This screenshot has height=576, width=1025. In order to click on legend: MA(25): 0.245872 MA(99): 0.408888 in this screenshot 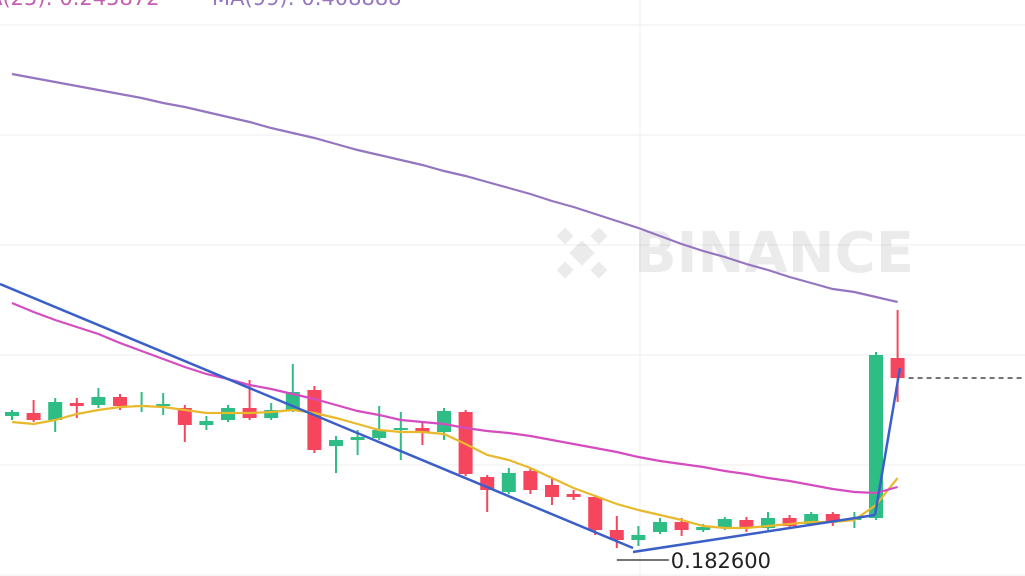, I will do `click(201, 5)`.